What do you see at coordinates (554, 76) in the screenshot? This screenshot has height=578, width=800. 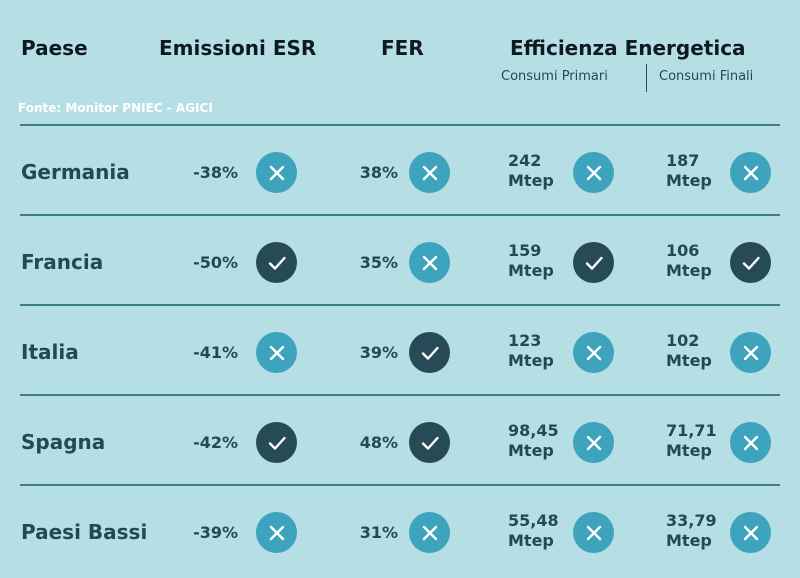 I see `subheader-primary: Consumi Primari` at bounding box center [554, 76].